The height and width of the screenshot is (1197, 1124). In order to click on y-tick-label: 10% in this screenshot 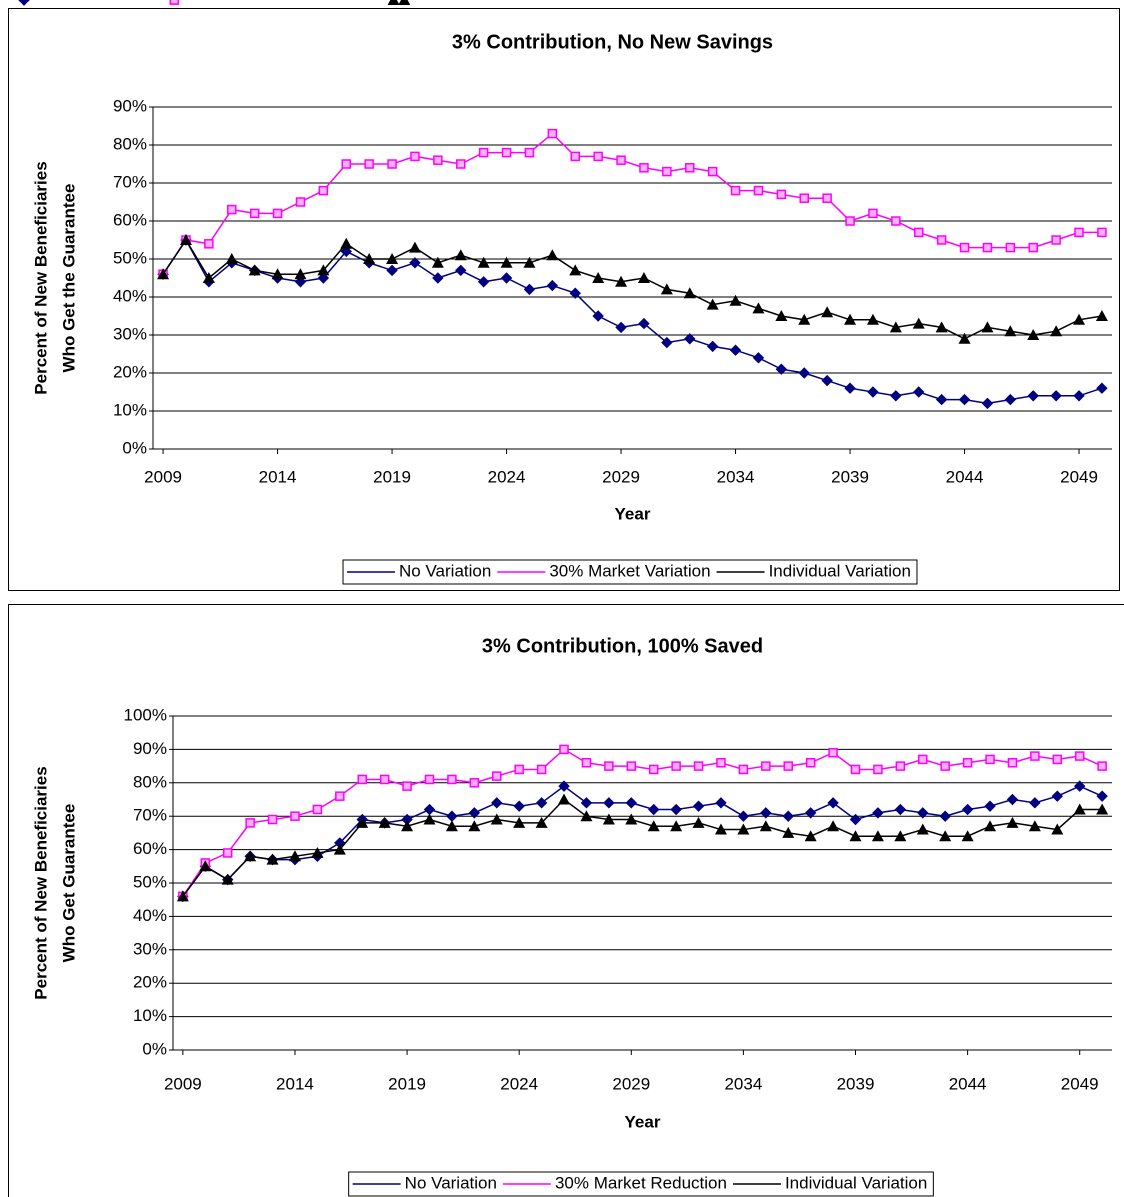, I will do `click(150, 1015)`.